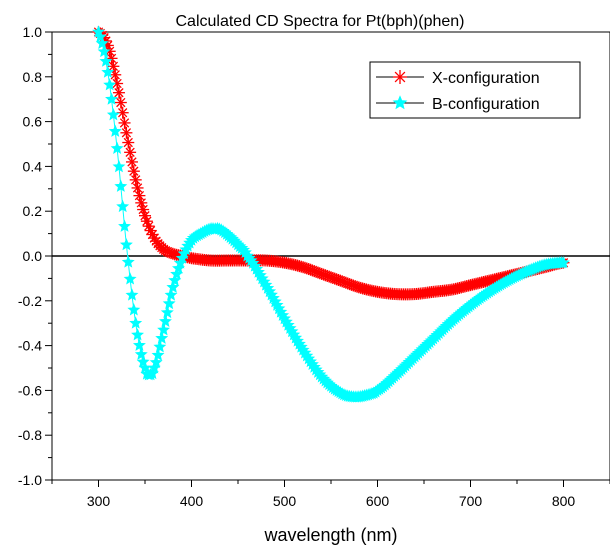 The image size is (610, 550). I want to click on y-tick-label: 0.6, so click(33, 122).